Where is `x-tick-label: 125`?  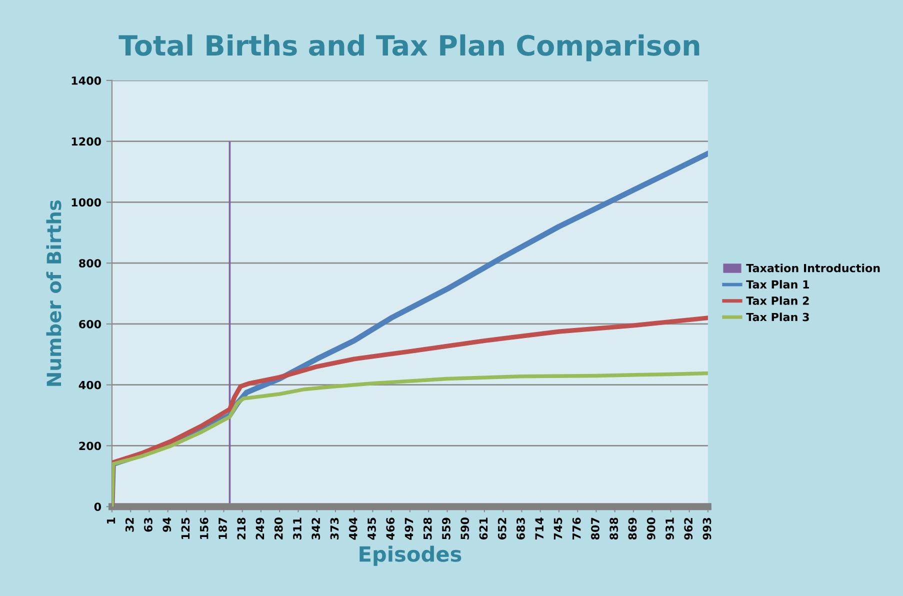 x-tick-label: 125 is located at coordinates (185, 528).